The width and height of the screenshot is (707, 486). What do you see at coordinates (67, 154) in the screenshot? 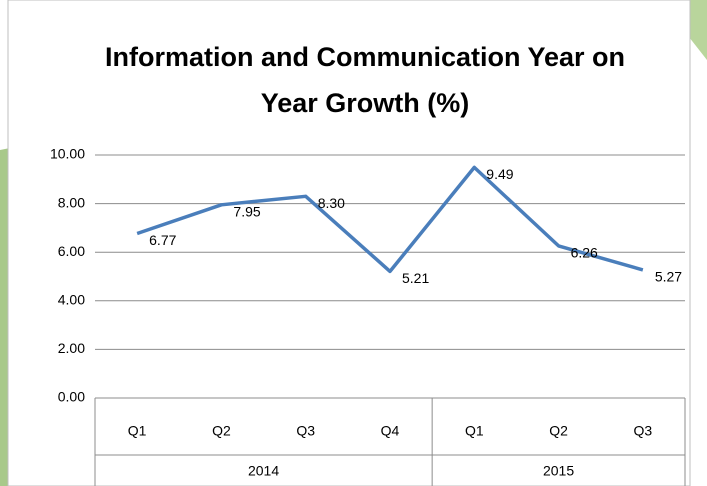
I see `y-tick-label: 10.00` at bounding box center [67, 154].